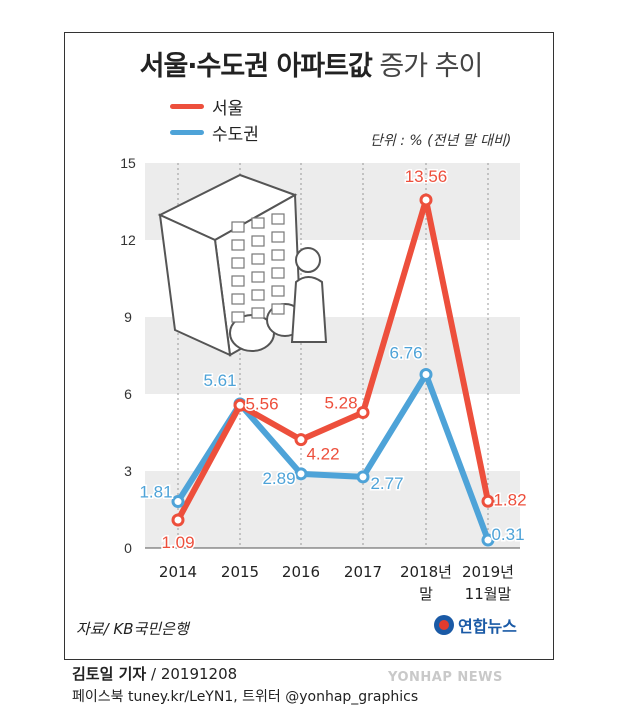 This screenshot has width=622, height=711. I want to click on x-tick-label: 2019년, so click(488, 572).